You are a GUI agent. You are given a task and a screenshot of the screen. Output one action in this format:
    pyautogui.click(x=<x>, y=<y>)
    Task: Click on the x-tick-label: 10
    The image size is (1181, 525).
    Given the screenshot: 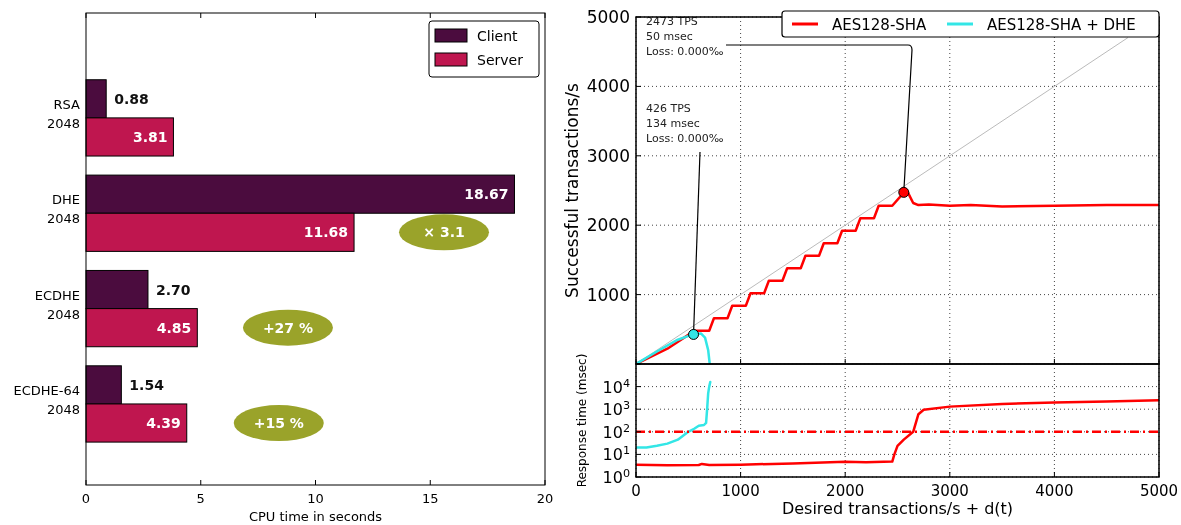 What is the action you would take?
    pyautogui.click(x=315, y=498)
    